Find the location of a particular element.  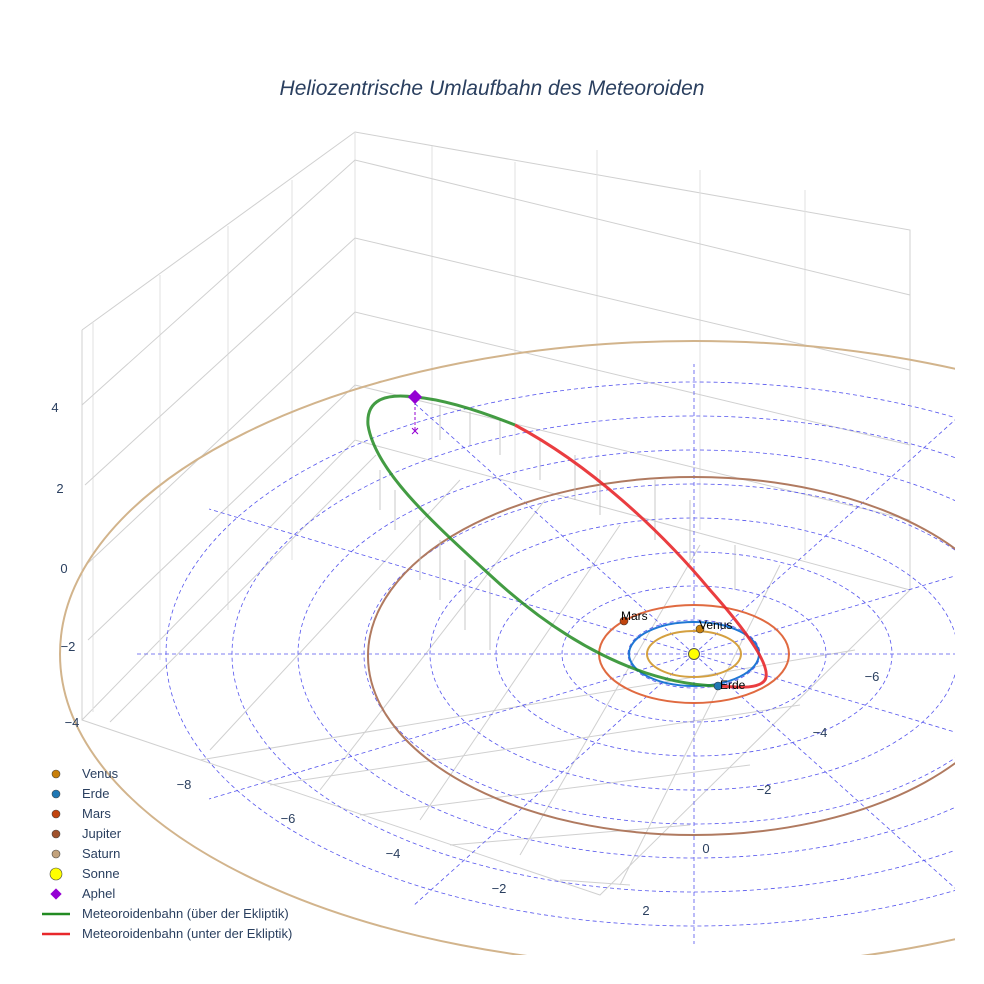

y-tick-label: −6 is located at coordinates (872, 676).